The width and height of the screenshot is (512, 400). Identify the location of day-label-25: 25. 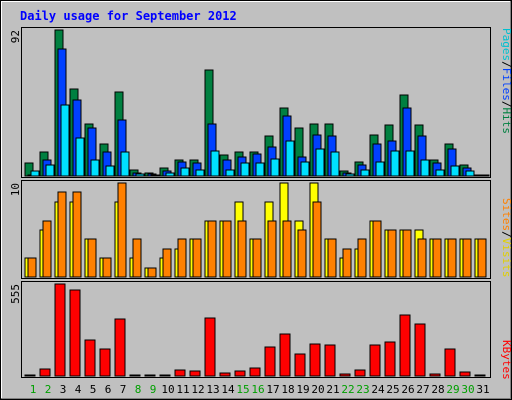
(392, 389).